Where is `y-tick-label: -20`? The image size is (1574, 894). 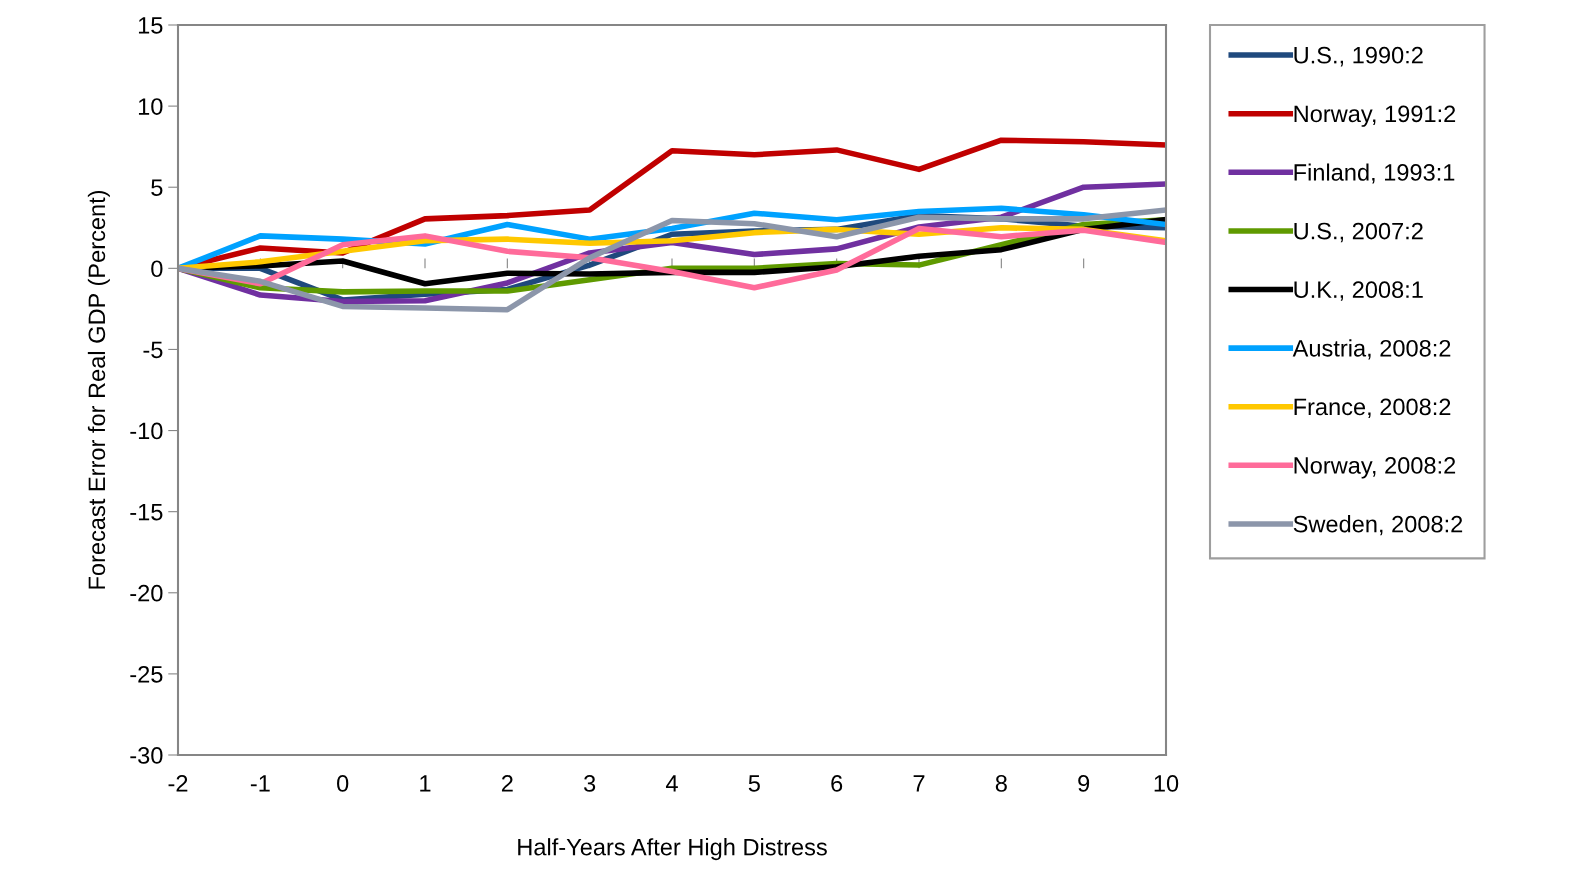 y-tick-label: -20 is located at coordinates (146, 593).